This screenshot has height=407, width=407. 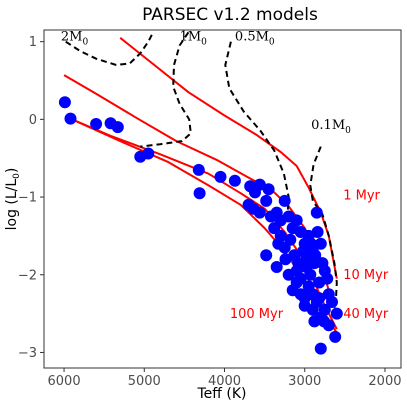 What do you see at coordinates (27, 275) in the screenshot?
I see `y-tick-label: −2` at bounding box center [27, 275].